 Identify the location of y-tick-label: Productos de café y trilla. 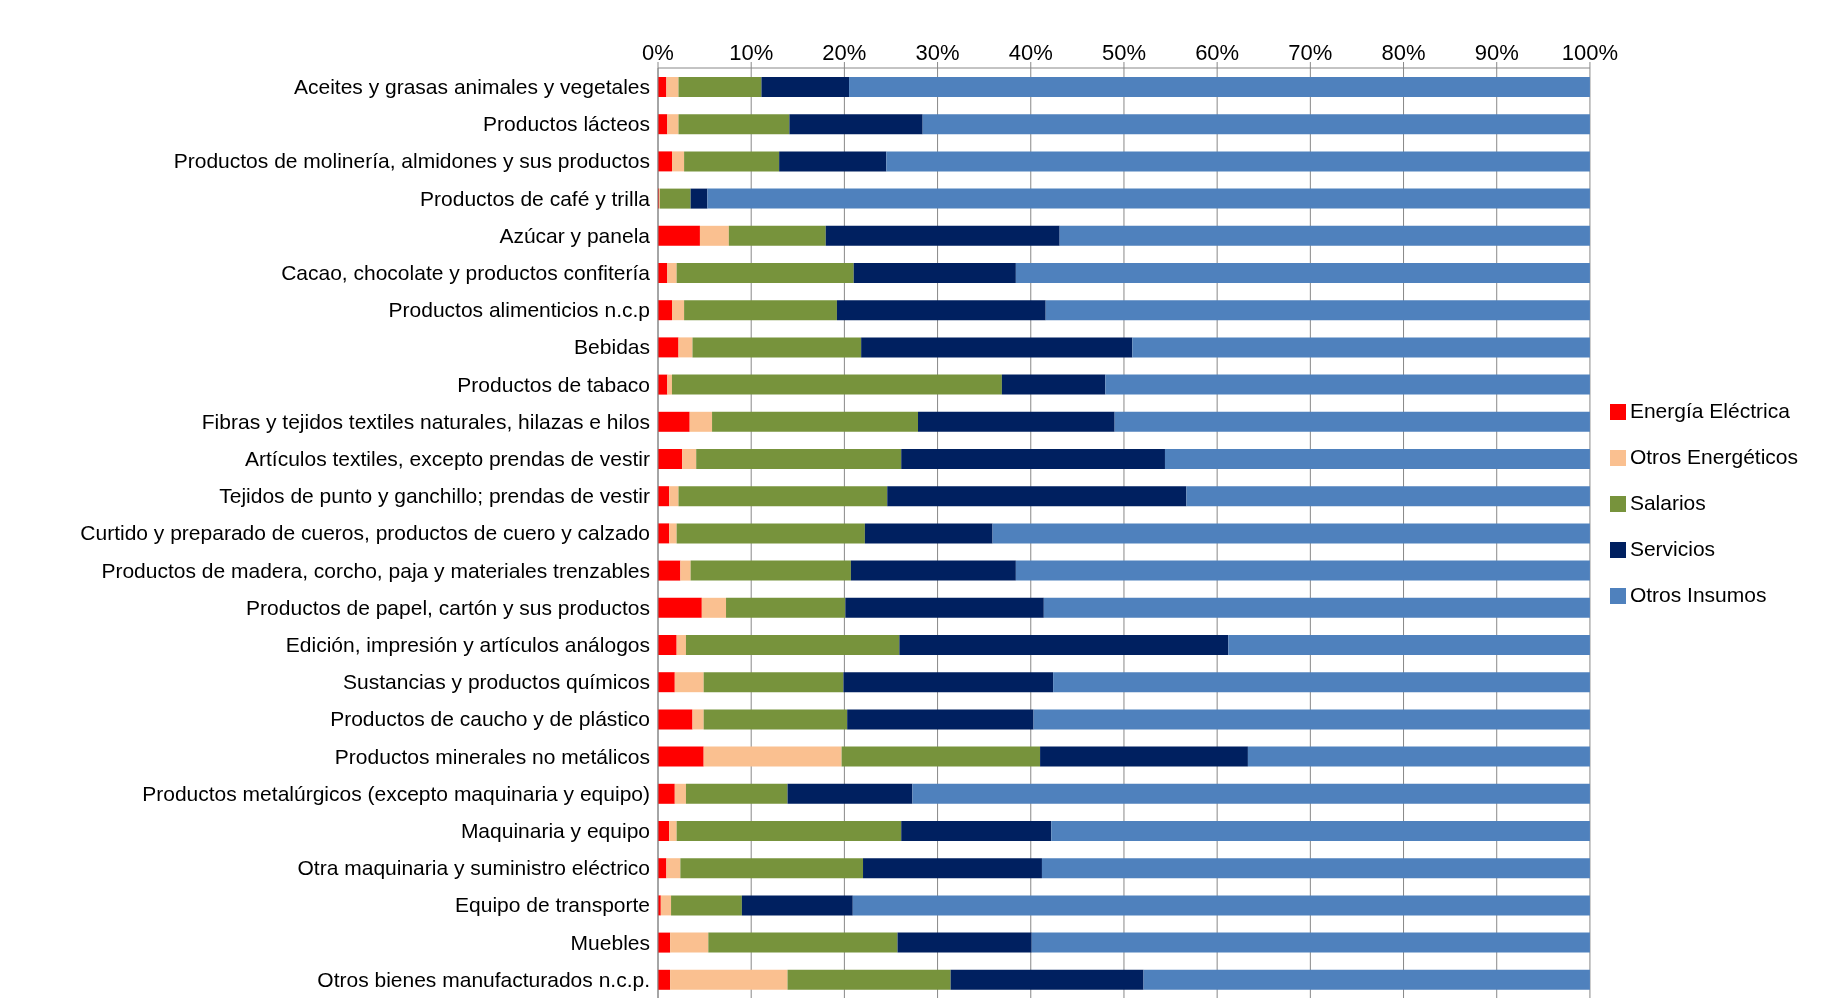
(535, 198).